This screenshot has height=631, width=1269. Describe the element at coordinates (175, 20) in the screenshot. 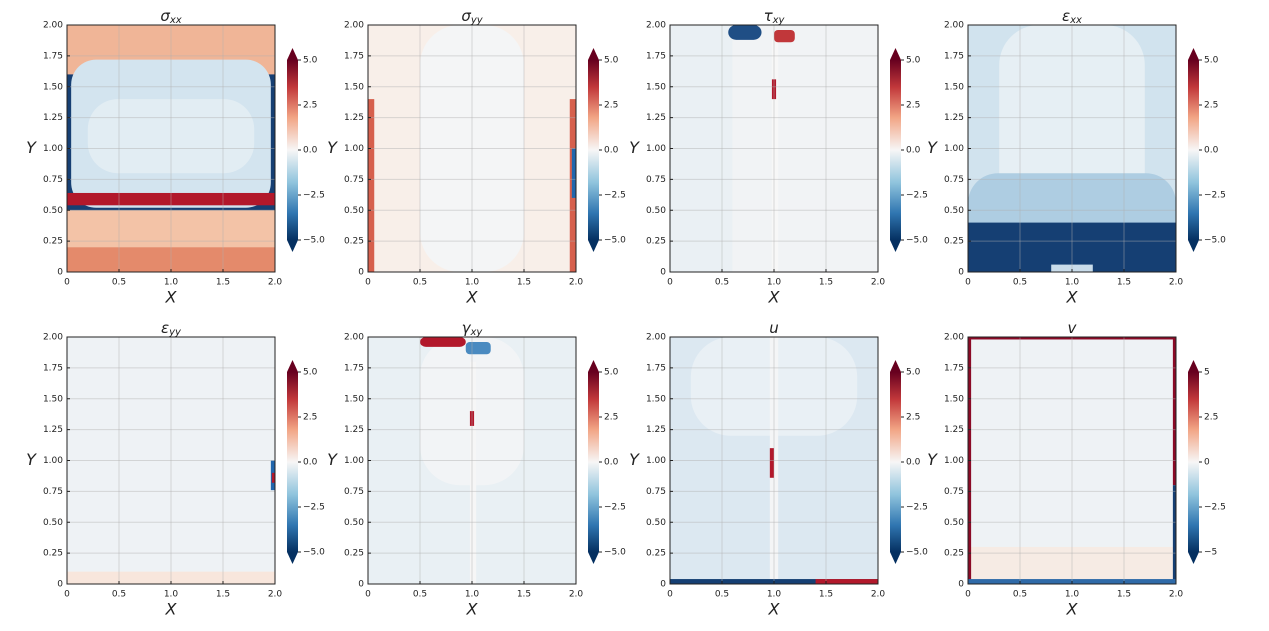

I see `title-subscript: xx` at that location.